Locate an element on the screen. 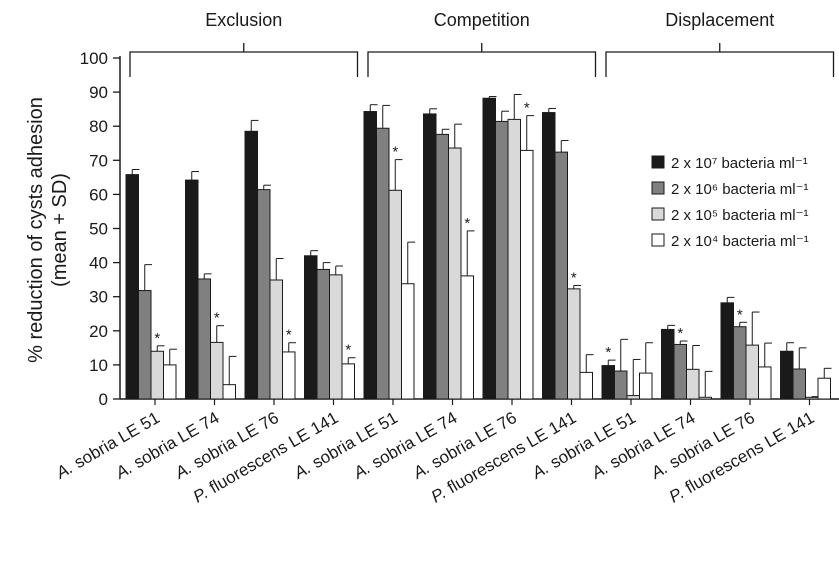 Image resolution: width=839 pixels, height=578 pixels. y-tick-label: 80 is located at coordinates (98, 126).